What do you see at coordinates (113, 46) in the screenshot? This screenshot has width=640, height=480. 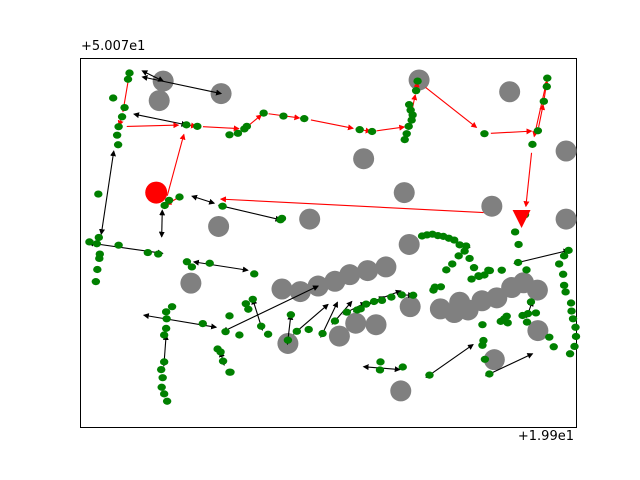 I see `y-offset-label: +5.007e1` at bounding box center [113, 46].